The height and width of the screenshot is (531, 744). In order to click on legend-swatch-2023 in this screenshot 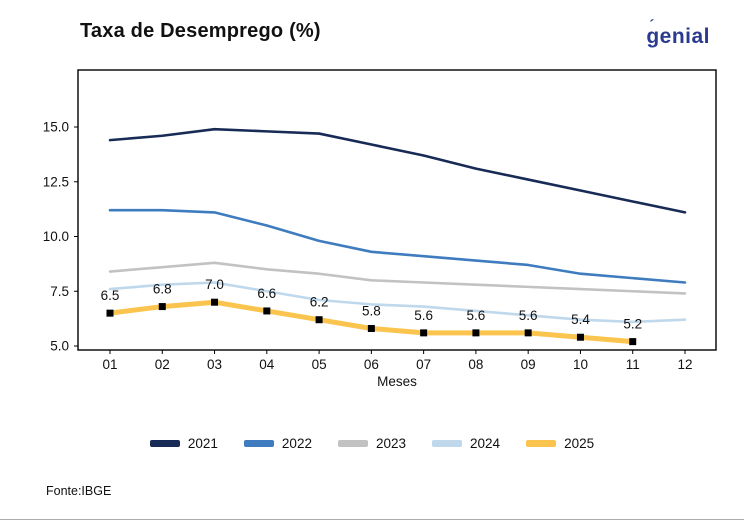, I will do `click(352, 443)`.